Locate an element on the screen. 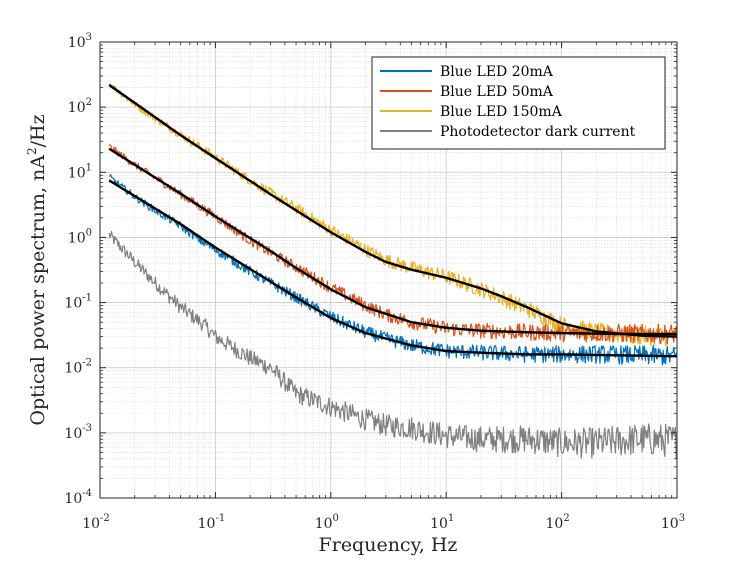  y-tick-label: 10³ is located at coordinates (80, 41).